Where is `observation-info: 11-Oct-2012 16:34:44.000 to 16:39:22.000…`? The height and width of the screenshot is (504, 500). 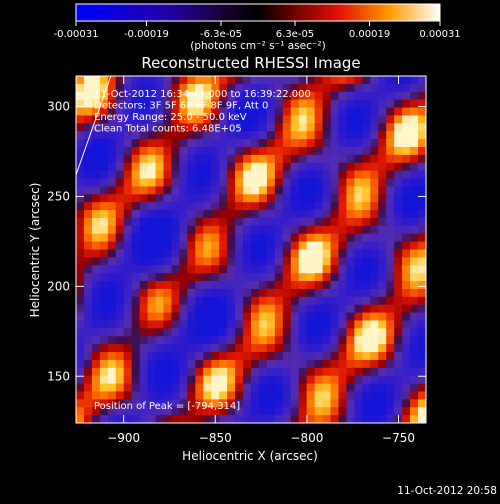
observation-info: 11-Oct-2012 16:34:44.000 to 16:39:22.000… is located at coordinates (202, 112).